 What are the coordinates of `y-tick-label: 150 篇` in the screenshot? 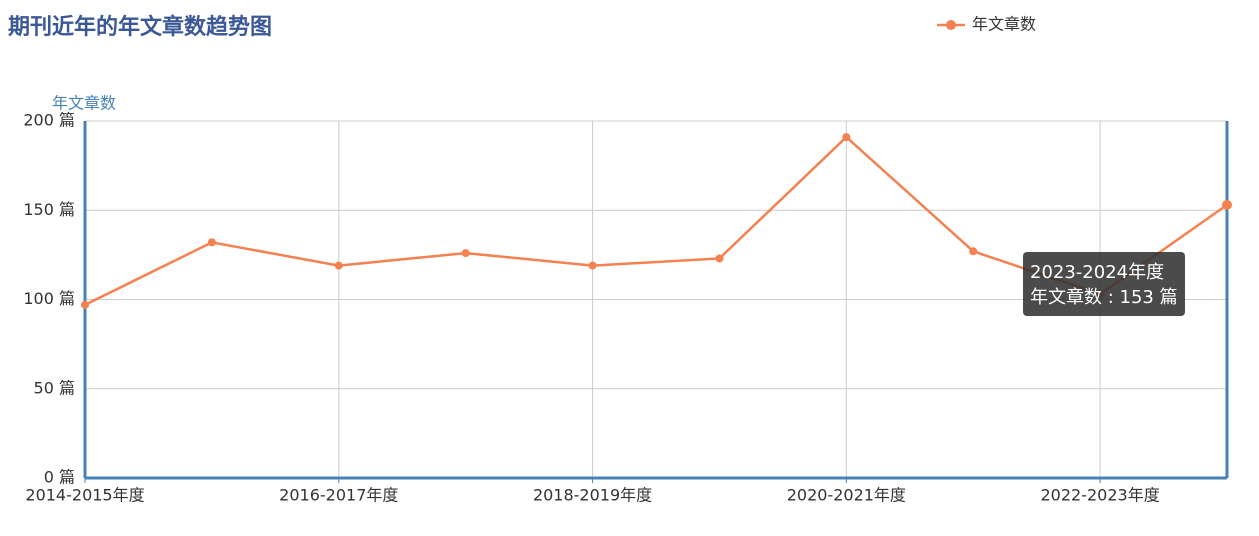 It's located at (49, 209).